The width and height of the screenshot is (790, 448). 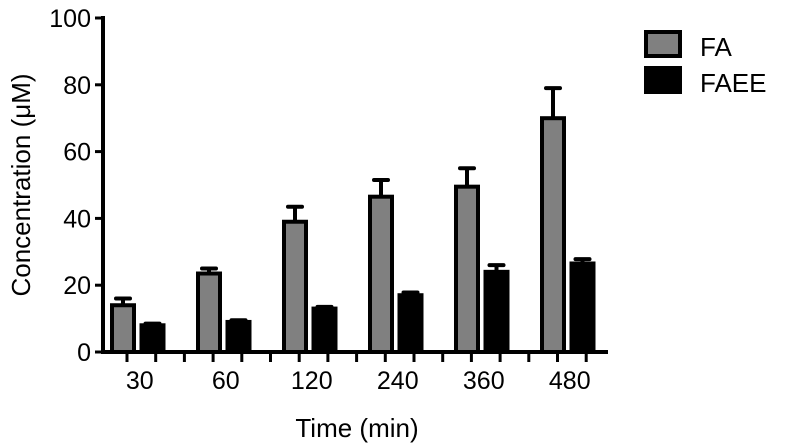 I want to click on x-tick-label: 480, so click(x=570, y=381).